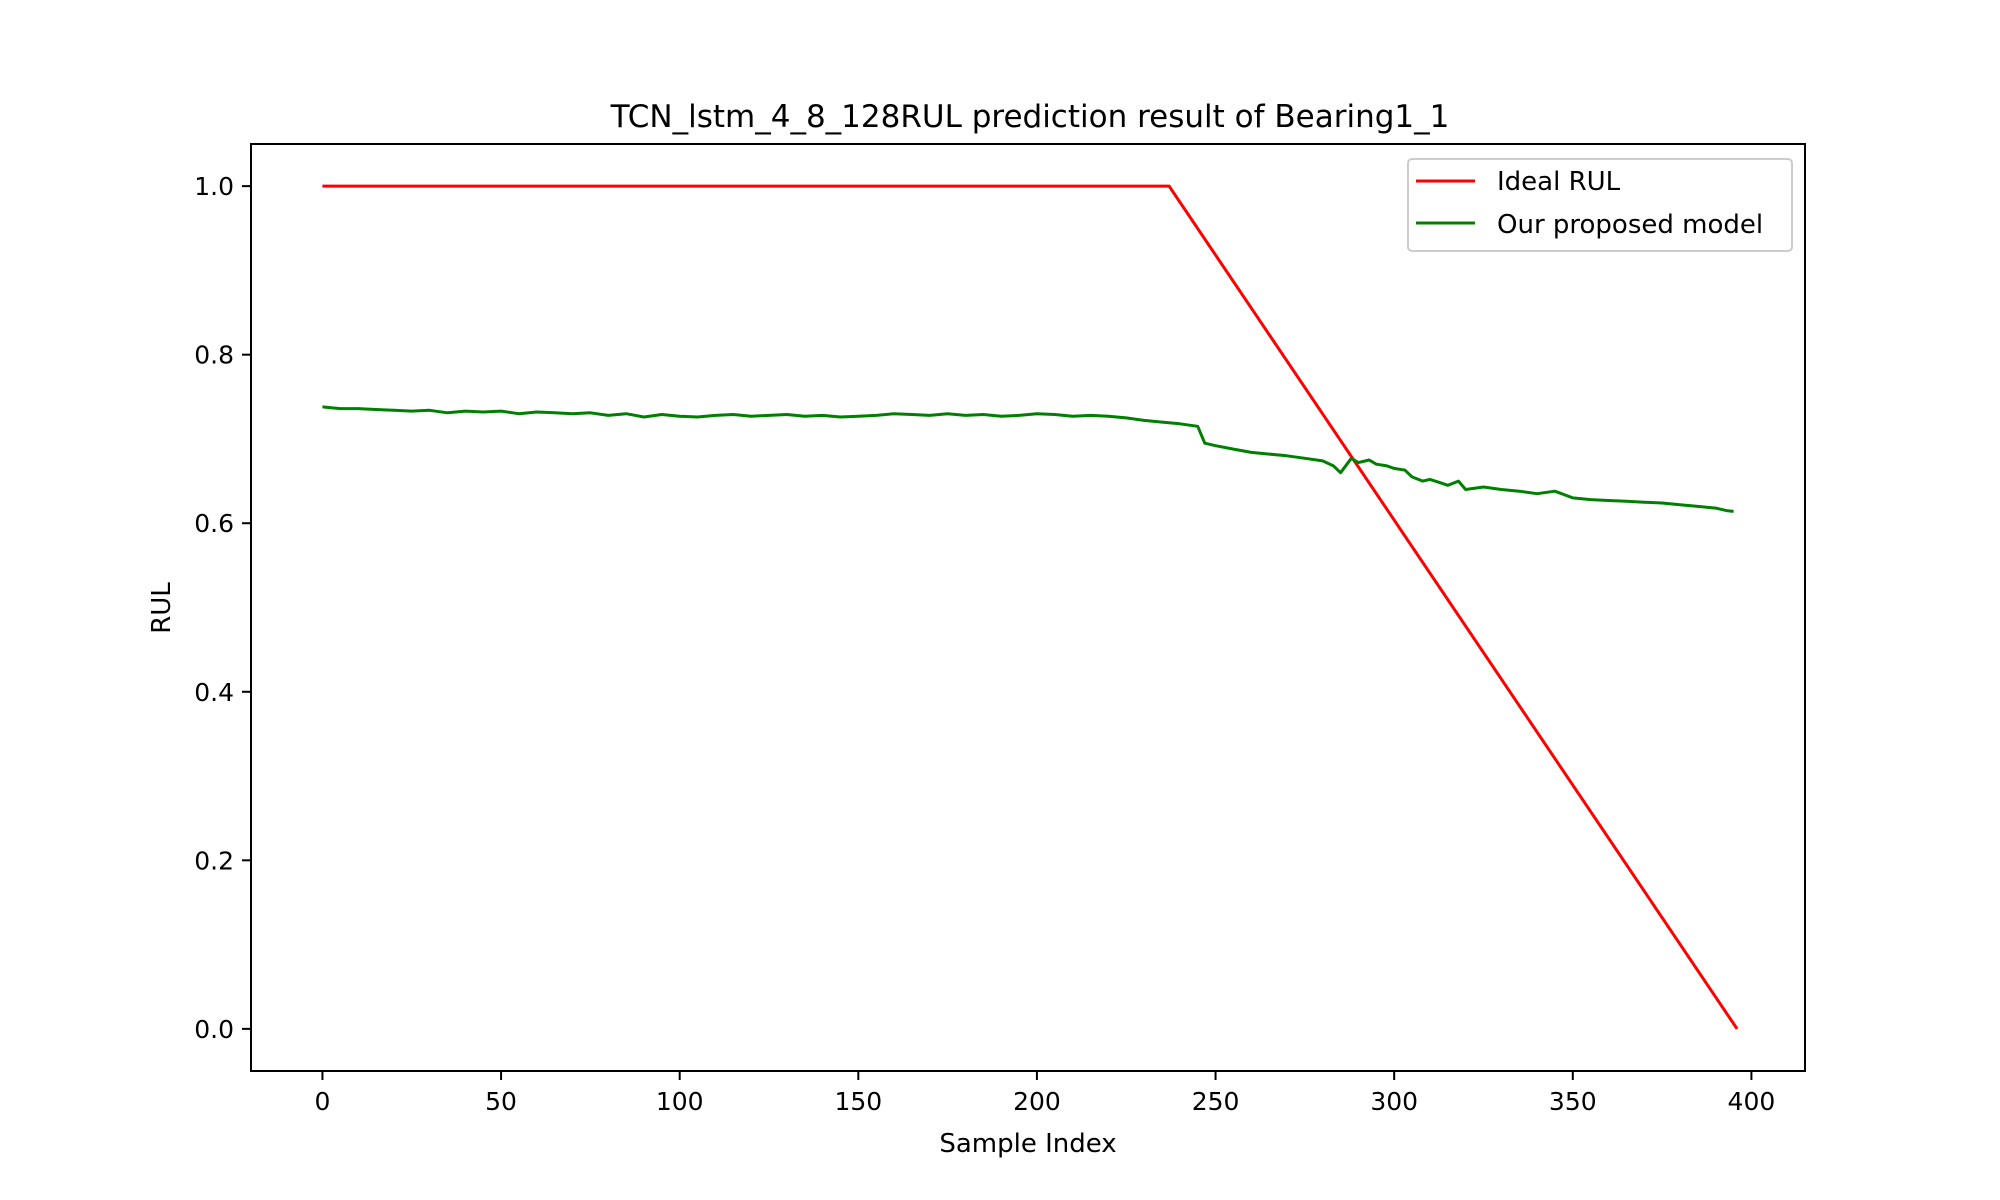  Describe the element at coordinates (214, 1029) in the screenshot. I see `y-tick-label: 0.0` at that location.